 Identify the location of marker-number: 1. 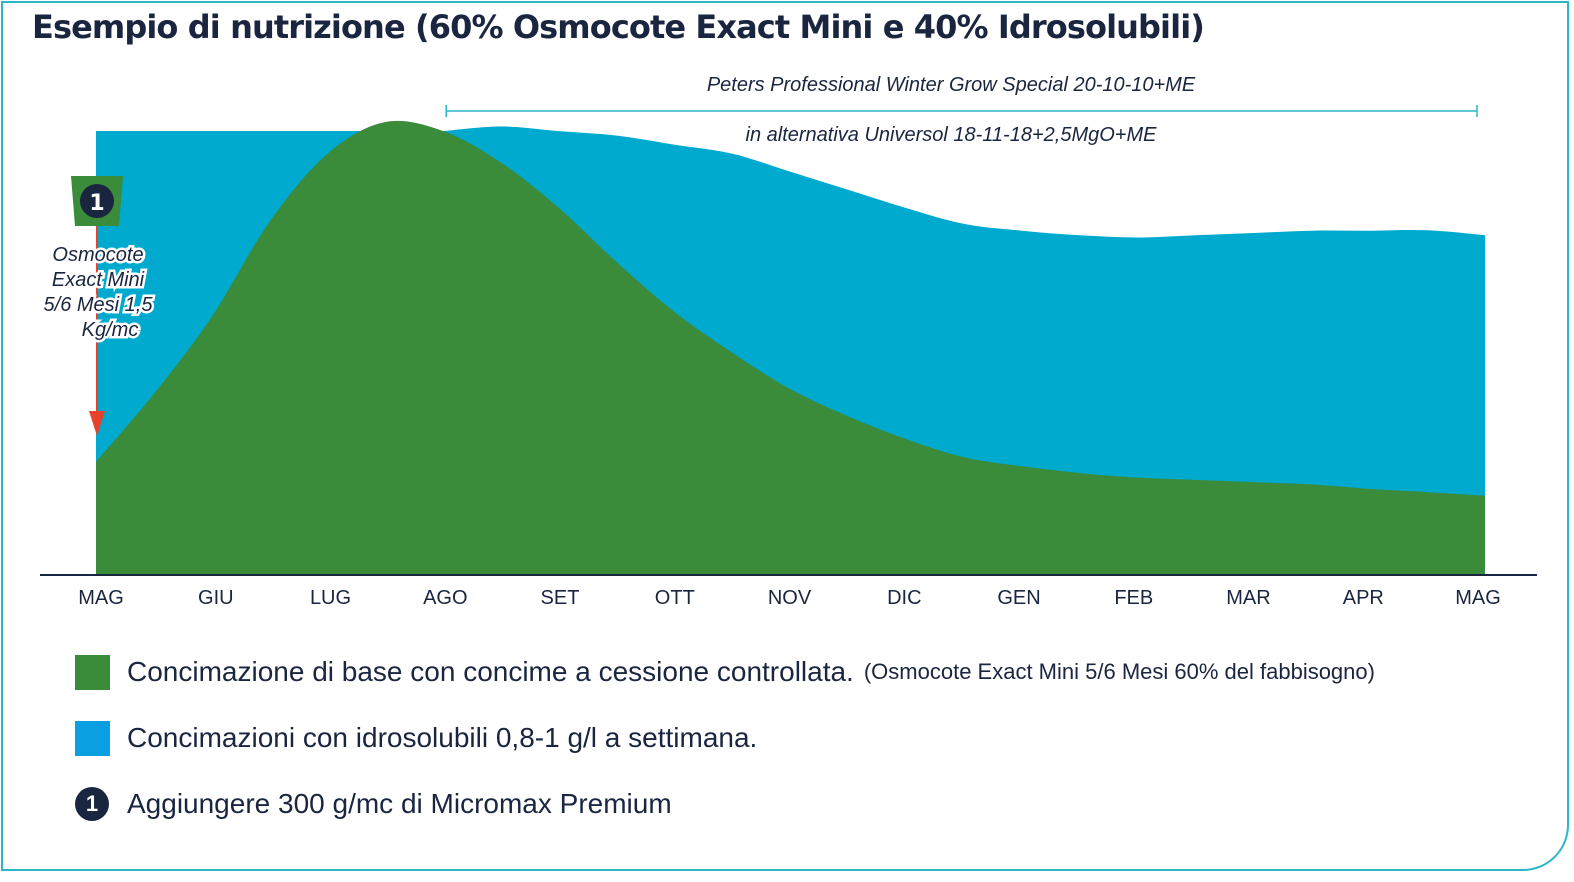
(96, 203).